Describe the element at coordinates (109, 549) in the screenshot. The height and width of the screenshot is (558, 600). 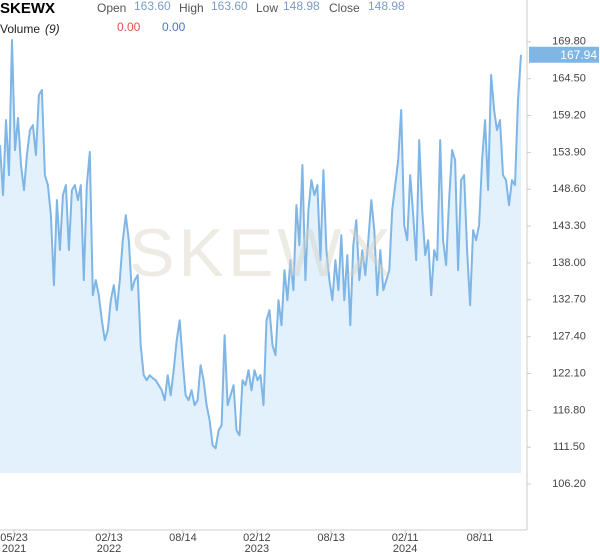
I see `x-tick-year: 2022` at that location.